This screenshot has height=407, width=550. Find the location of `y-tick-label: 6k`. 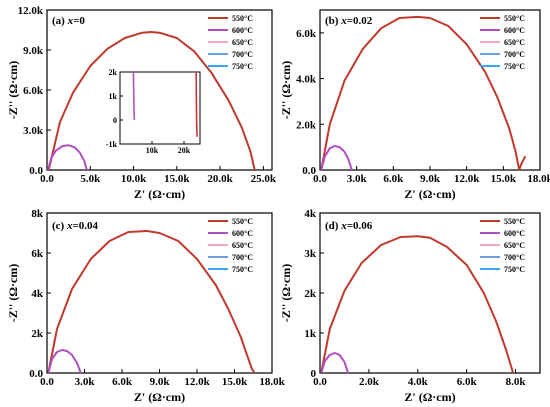

y-tick-label: 6k is located at coordinates (37, 254).